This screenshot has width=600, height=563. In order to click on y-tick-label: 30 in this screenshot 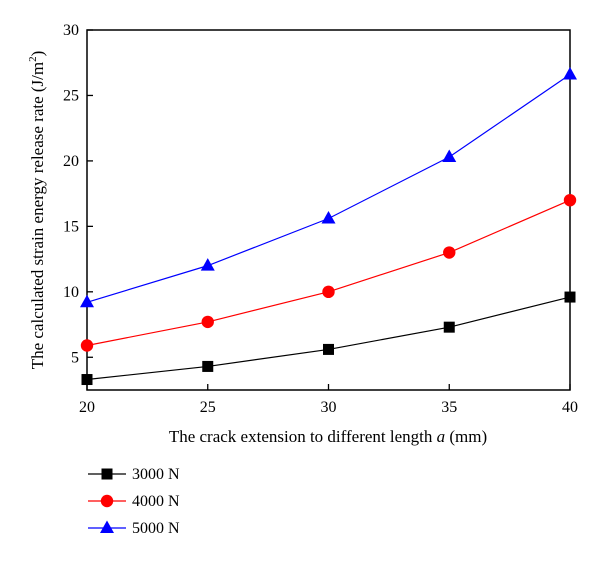, I will do `click(71, 30)`.